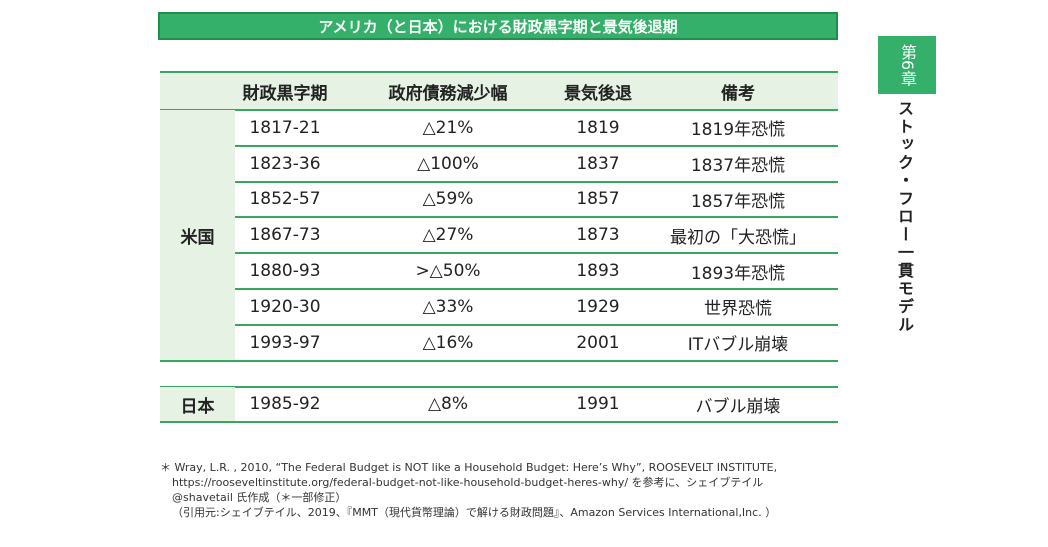  What do you see at coordinates (285, 127) in the screenshot?
I see `table-cell: 1817-21` at bounding box center [285, 127].